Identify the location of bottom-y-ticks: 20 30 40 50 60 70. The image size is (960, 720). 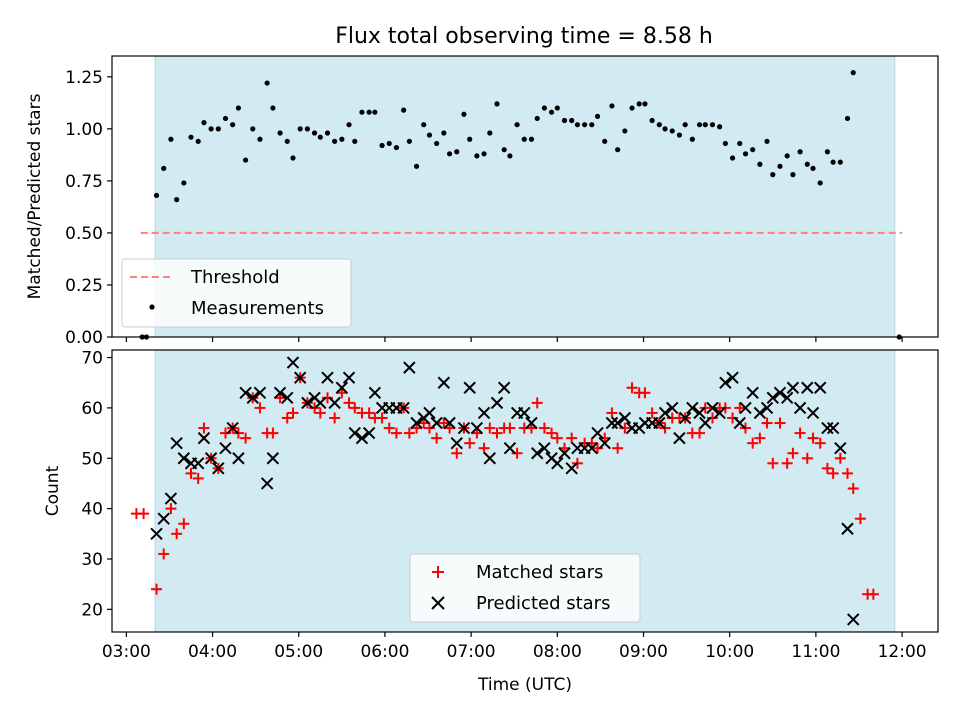
(96, 484).